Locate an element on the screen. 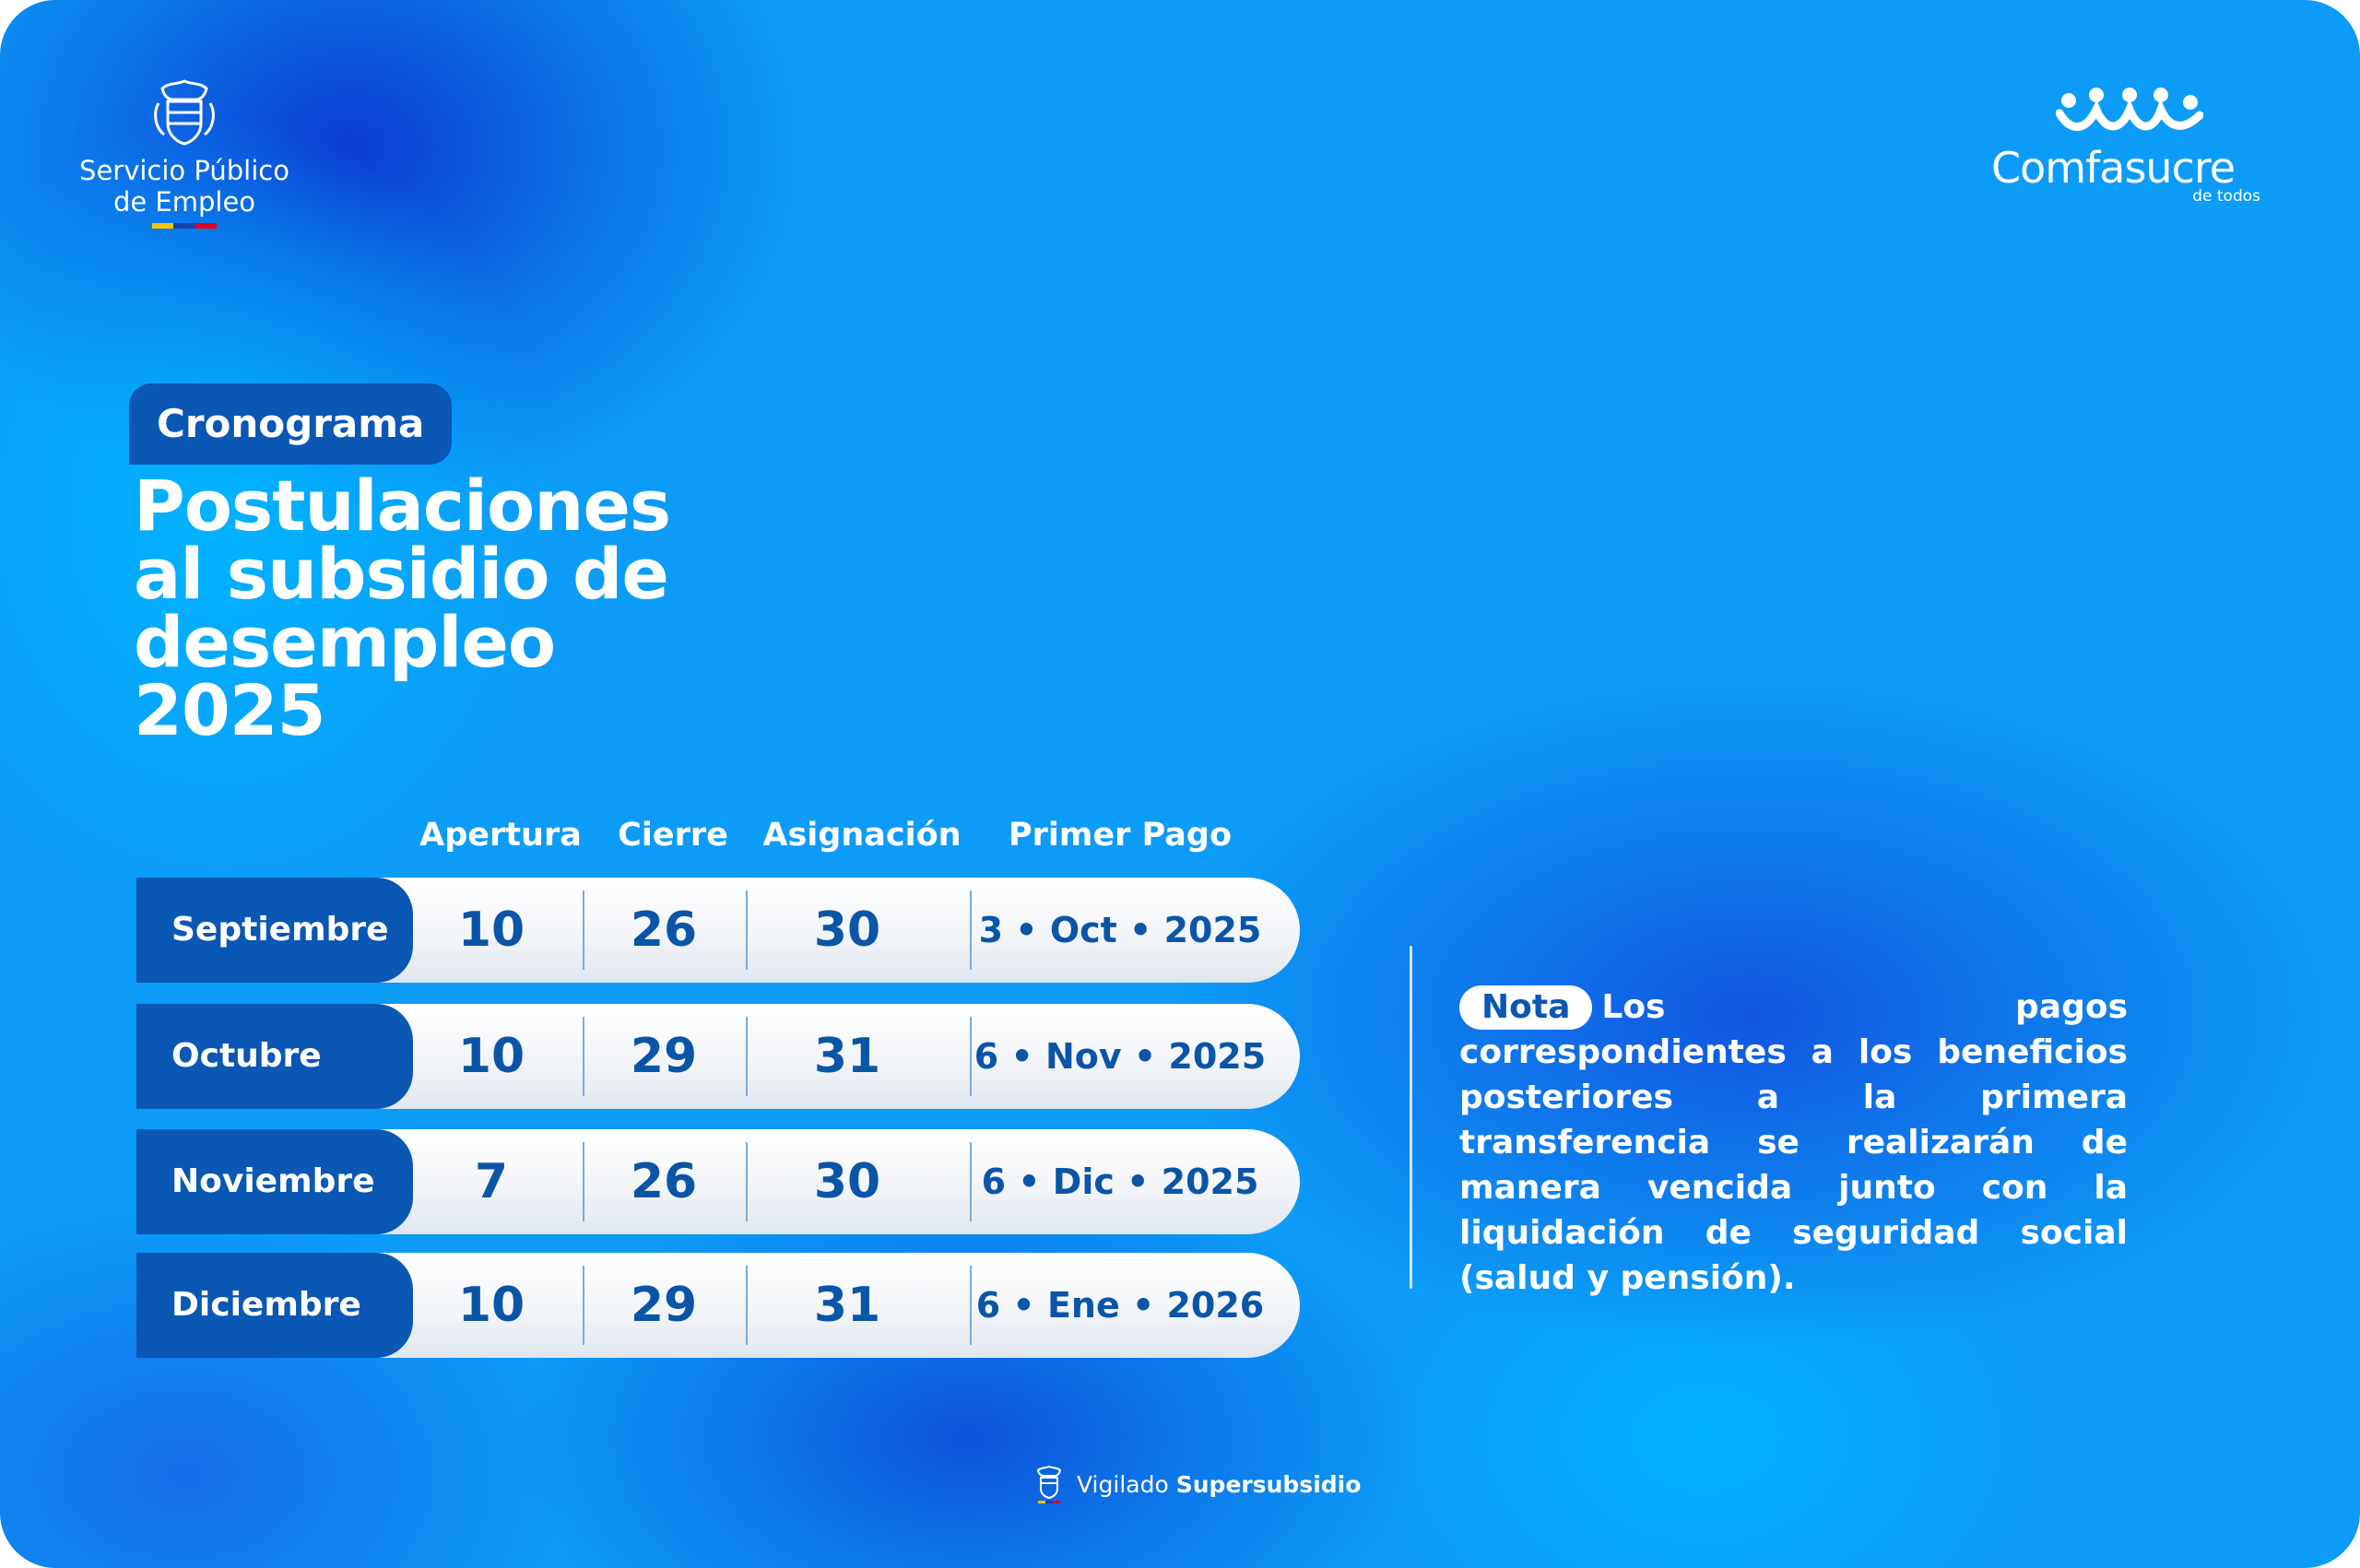  row-apertura: 7 is located at coordinates (491, 1181).